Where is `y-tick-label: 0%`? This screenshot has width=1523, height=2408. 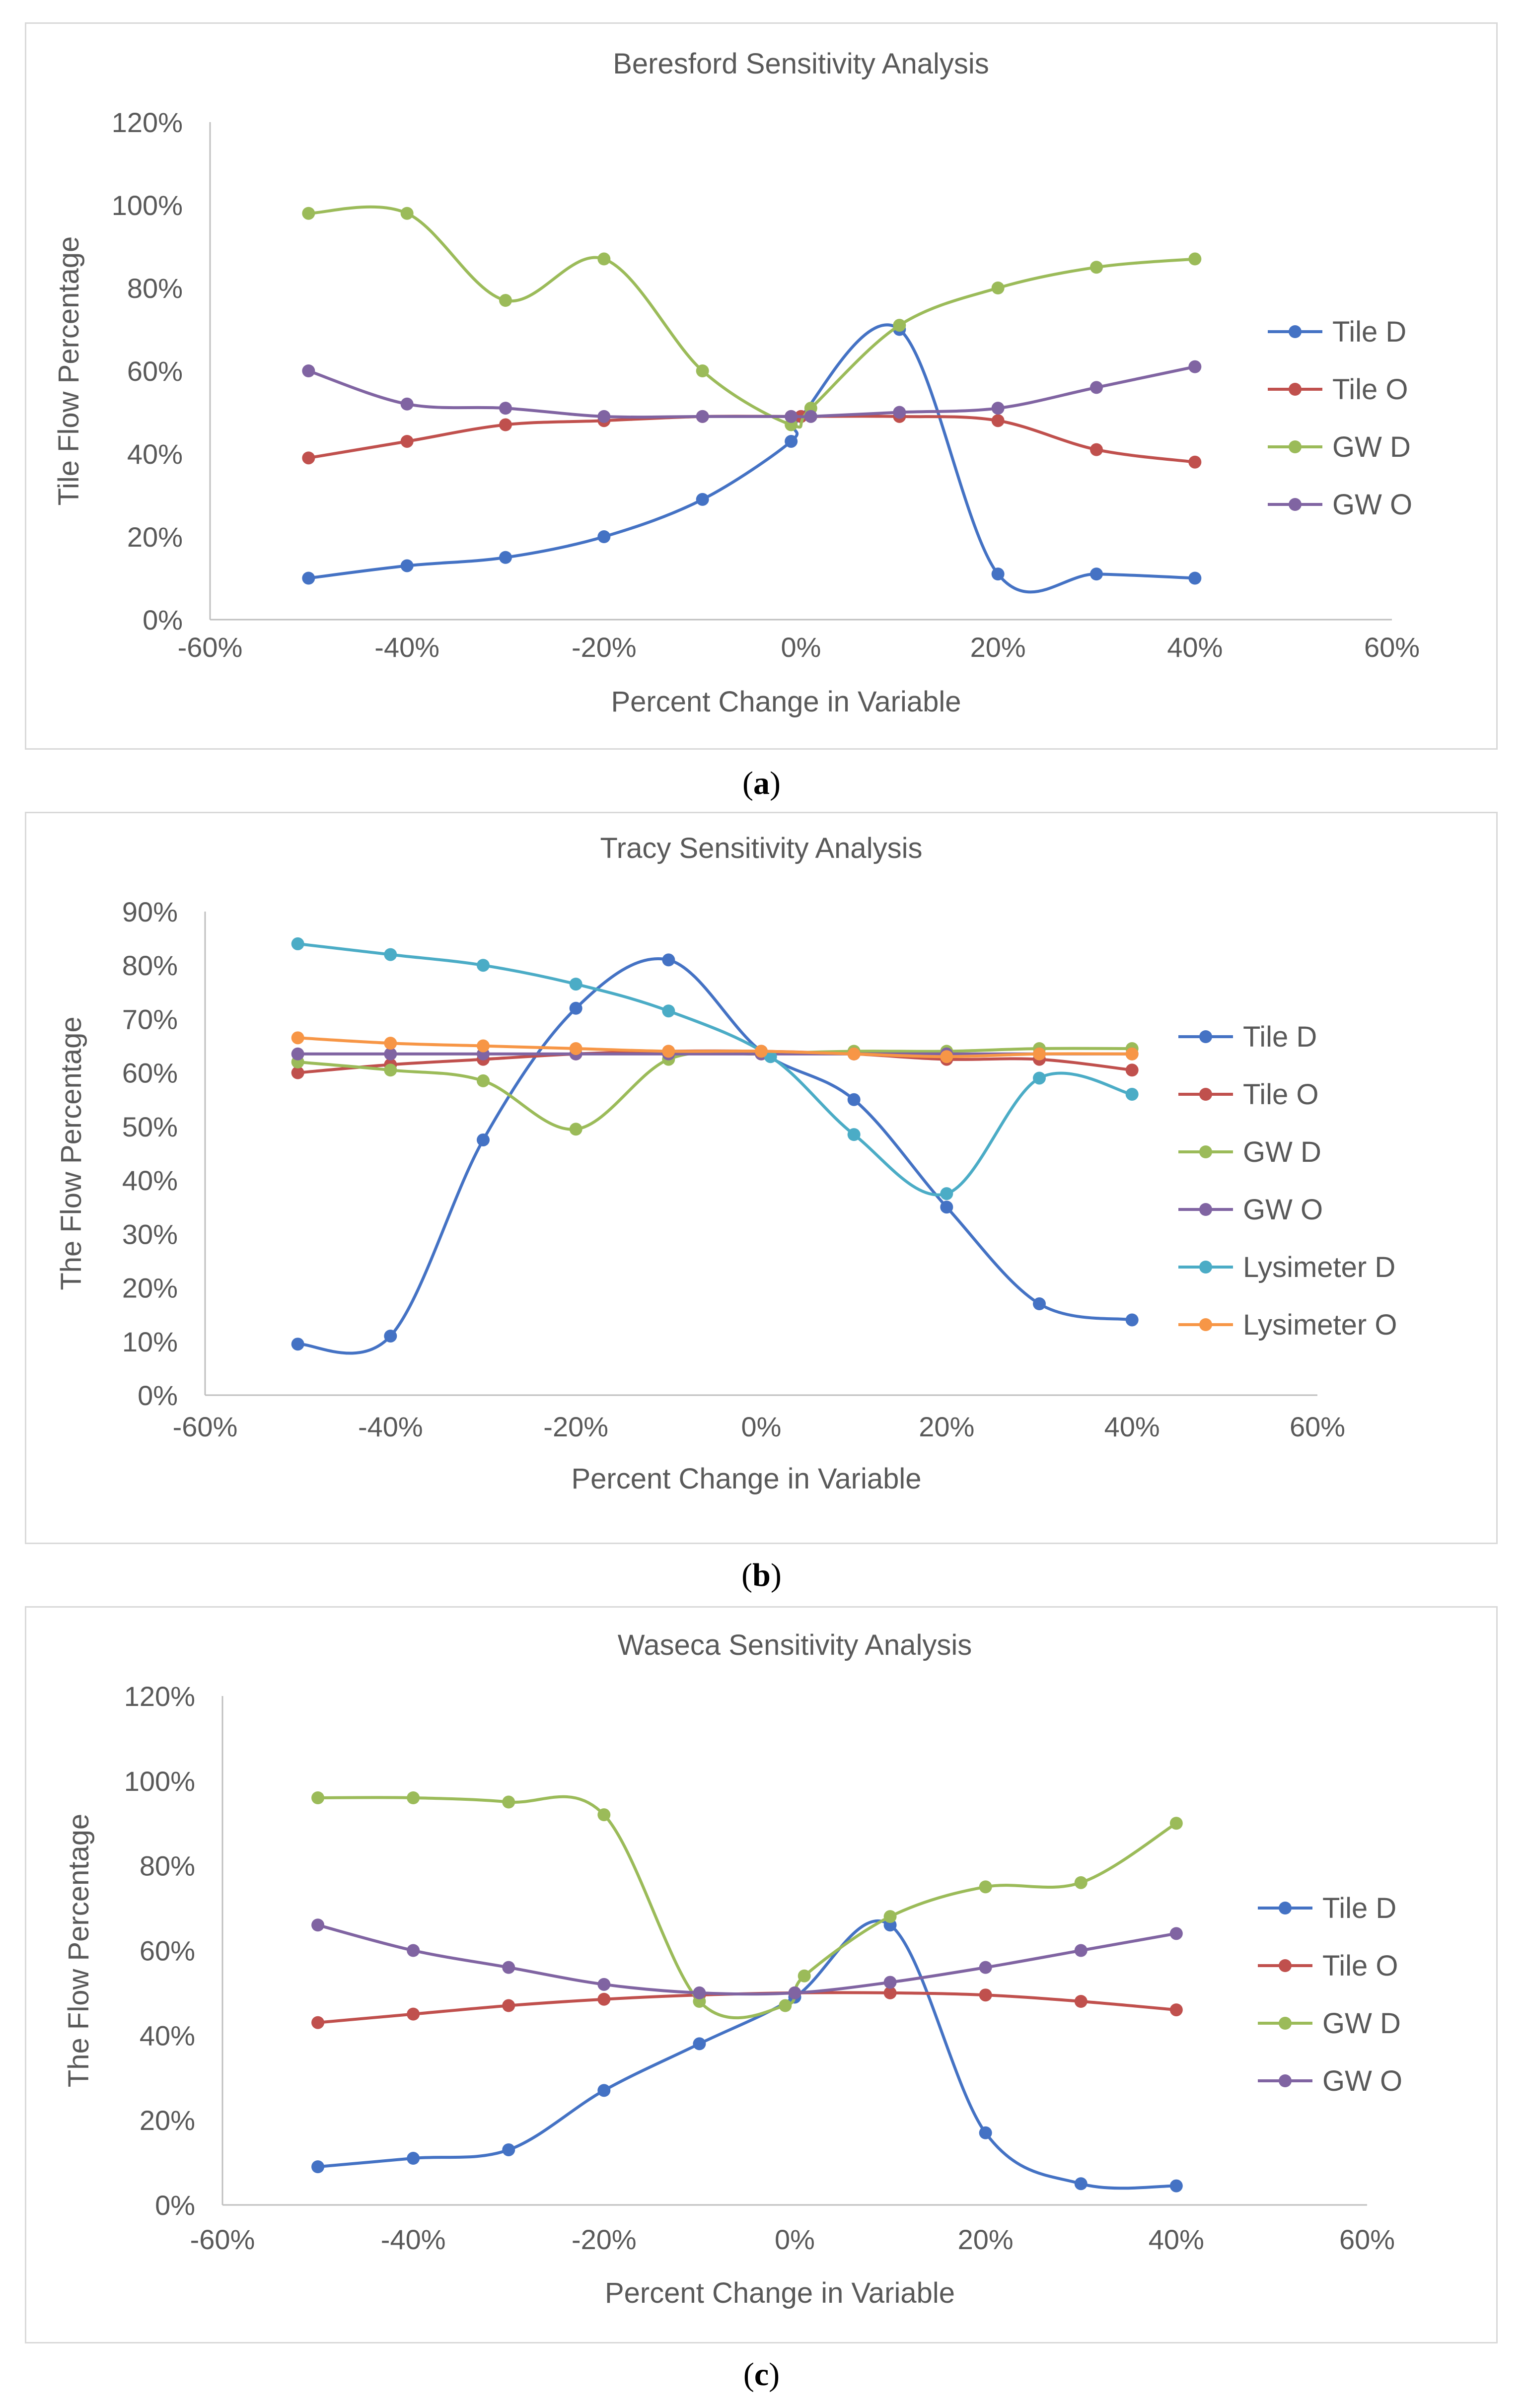
y-tick-label: 0% is located at coordinates (158, 1395).